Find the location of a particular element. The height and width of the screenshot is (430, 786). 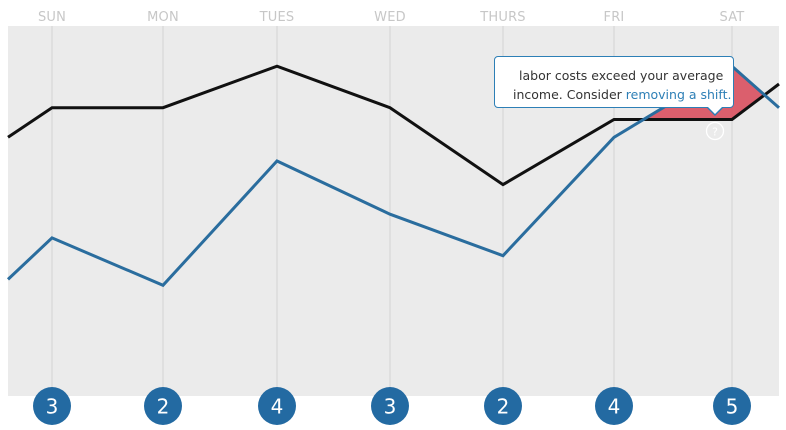

count-badge-value: 5 is located at coordinates (732, 407).